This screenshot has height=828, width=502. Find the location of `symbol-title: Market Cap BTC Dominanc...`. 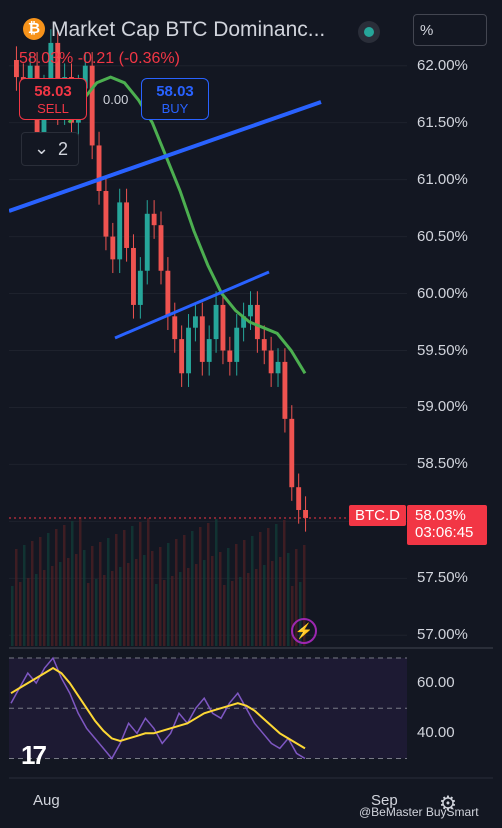

symbol-title: Market Cap BTC Dominanc... is located at coordinates (188, 29).